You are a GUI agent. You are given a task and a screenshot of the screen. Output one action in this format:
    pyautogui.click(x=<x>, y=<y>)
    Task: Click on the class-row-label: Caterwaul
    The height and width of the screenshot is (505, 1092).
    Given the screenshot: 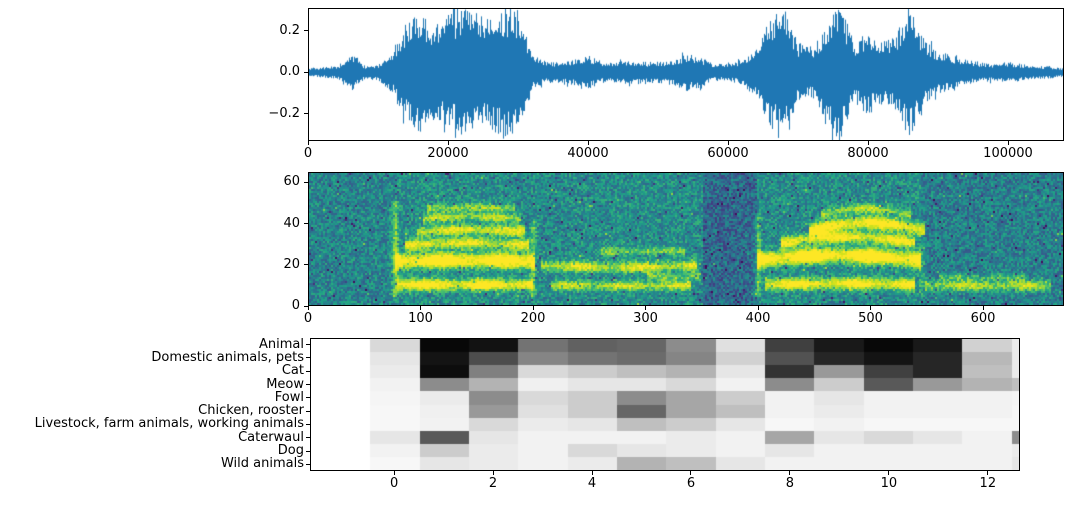 What is the action you would take?
    pyautogui.click(x=271, y=437)
    